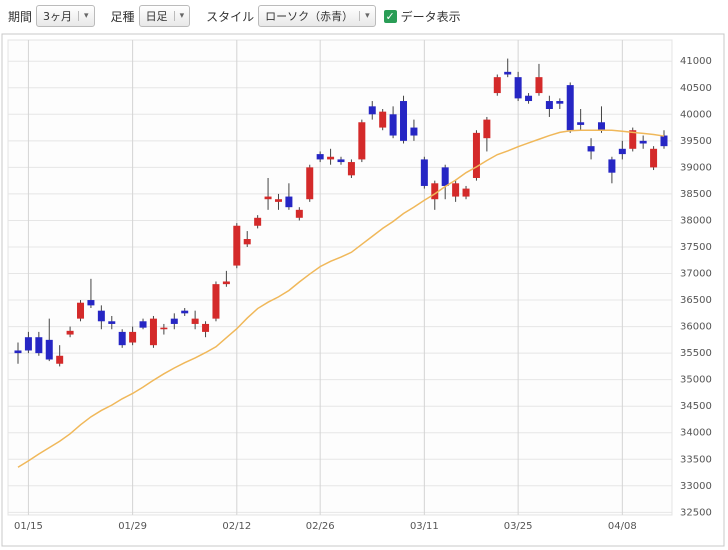  I want to click on y-tick-label: 37500, so click(696, 247).